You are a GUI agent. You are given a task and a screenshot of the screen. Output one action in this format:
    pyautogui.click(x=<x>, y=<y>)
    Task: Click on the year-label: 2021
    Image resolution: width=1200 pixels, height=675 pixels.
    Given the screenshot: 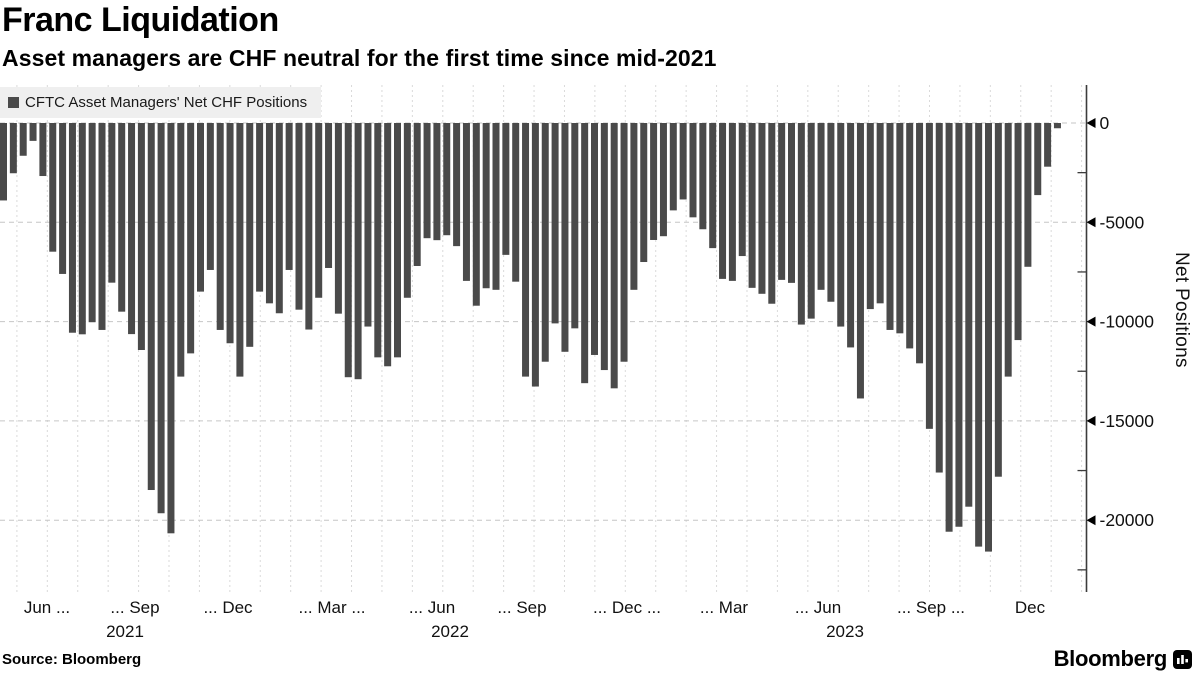 What is the action you would take?
    pyautogui.click(x=125, y=631)
    